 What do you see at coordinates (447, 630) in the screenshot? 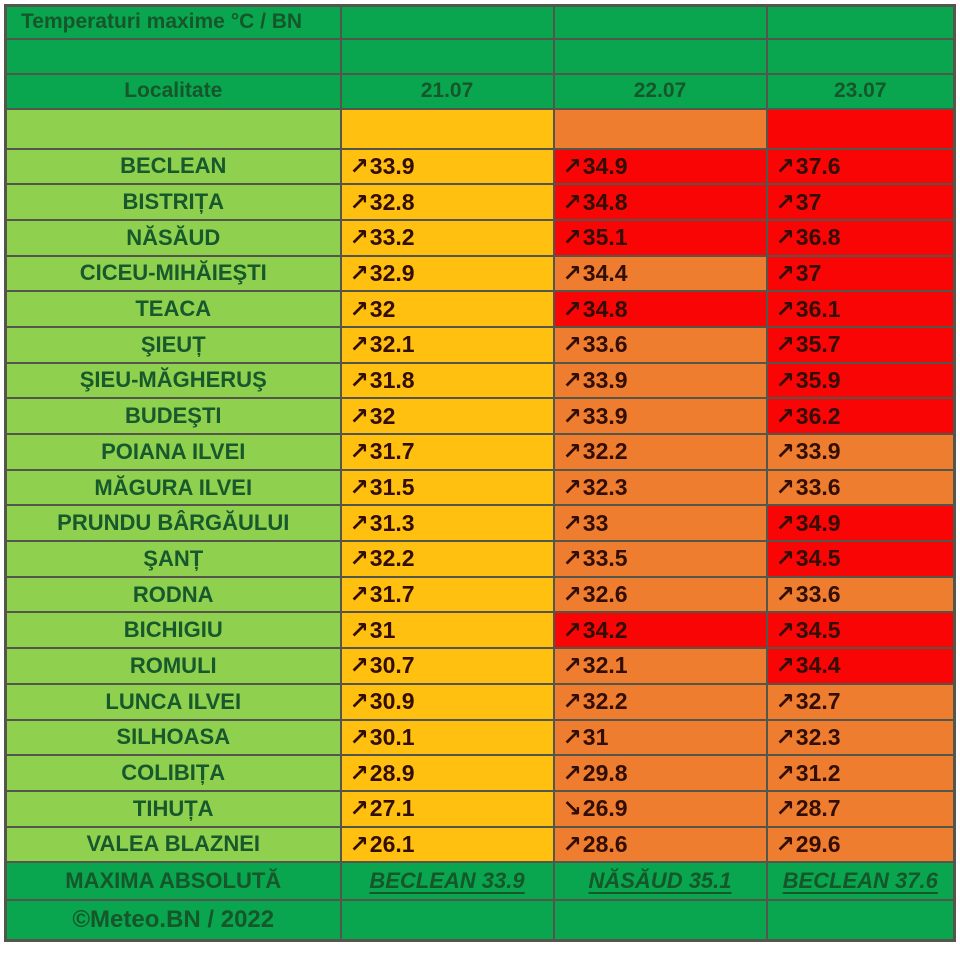
I see `temperature-cell: ↗31` at bounding box center [447, 630].